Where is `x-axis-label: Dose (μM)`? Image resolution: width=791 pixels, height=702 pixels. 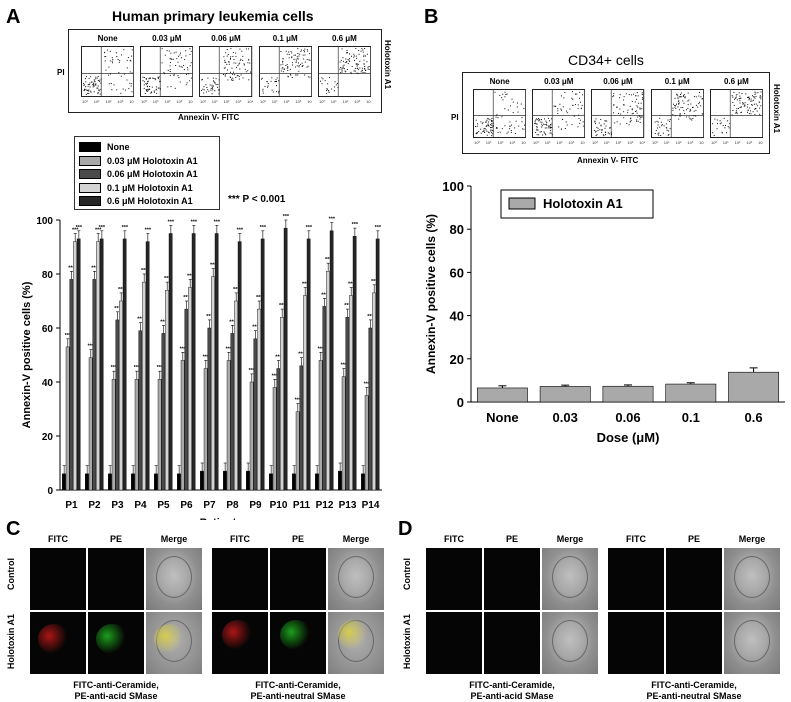 x-axis-label: Dose (μM) is located at coordinates (628, 437).